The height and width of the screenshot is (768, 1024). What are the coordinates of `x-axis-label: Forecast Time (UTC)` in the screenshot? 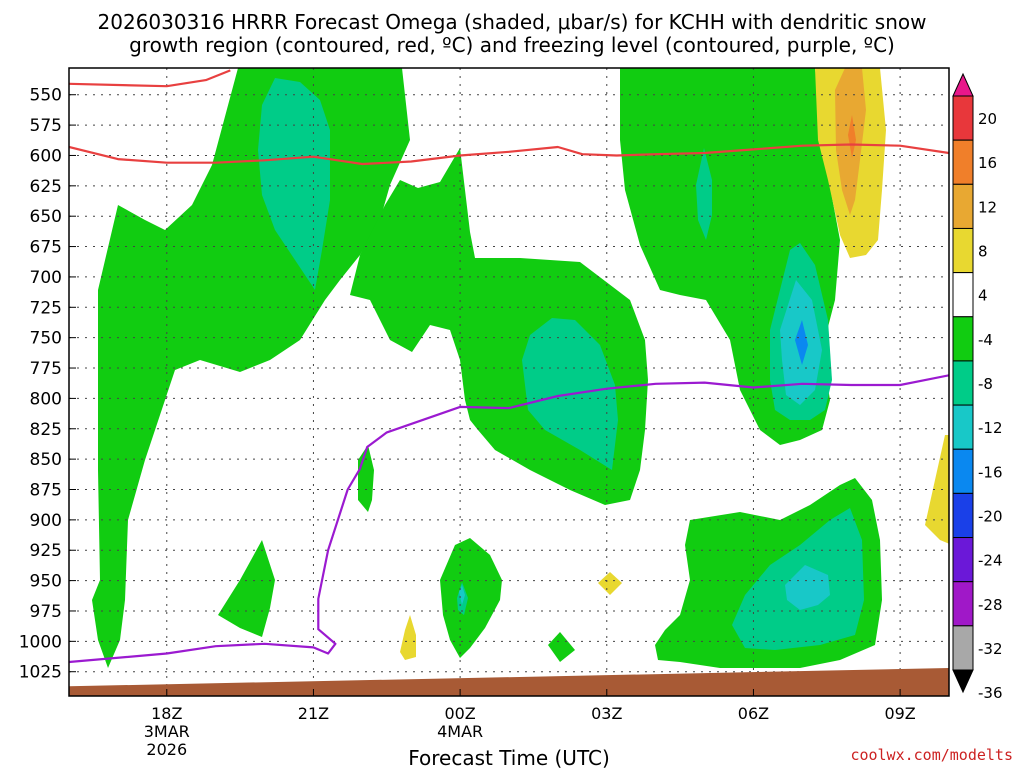 It's located at (509, 757).